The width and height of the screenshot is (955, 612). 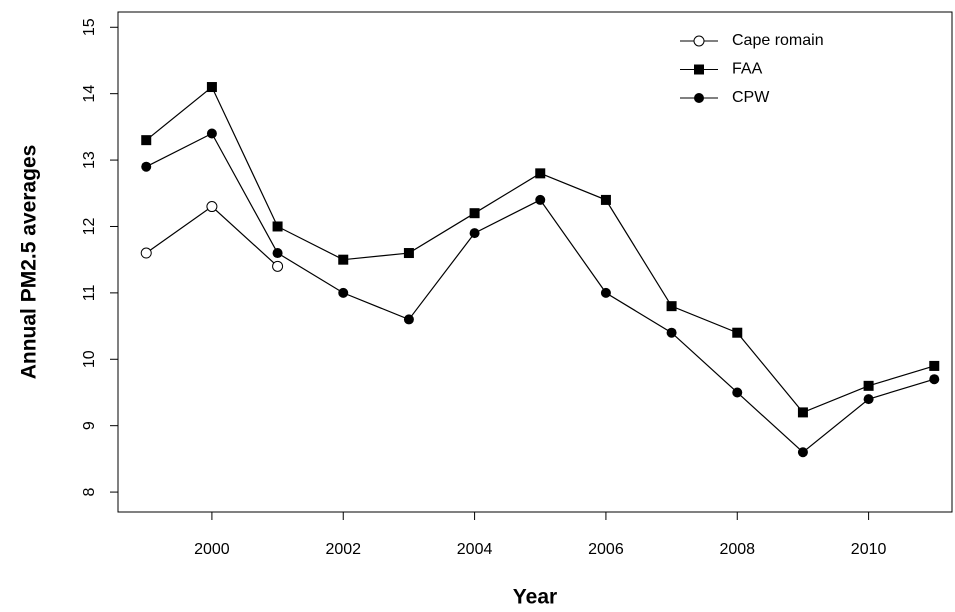 What do you see at coordinates (89, 226) in the screenshot?
I see `y-tick-label: 12` at bounding box center [89, 226].